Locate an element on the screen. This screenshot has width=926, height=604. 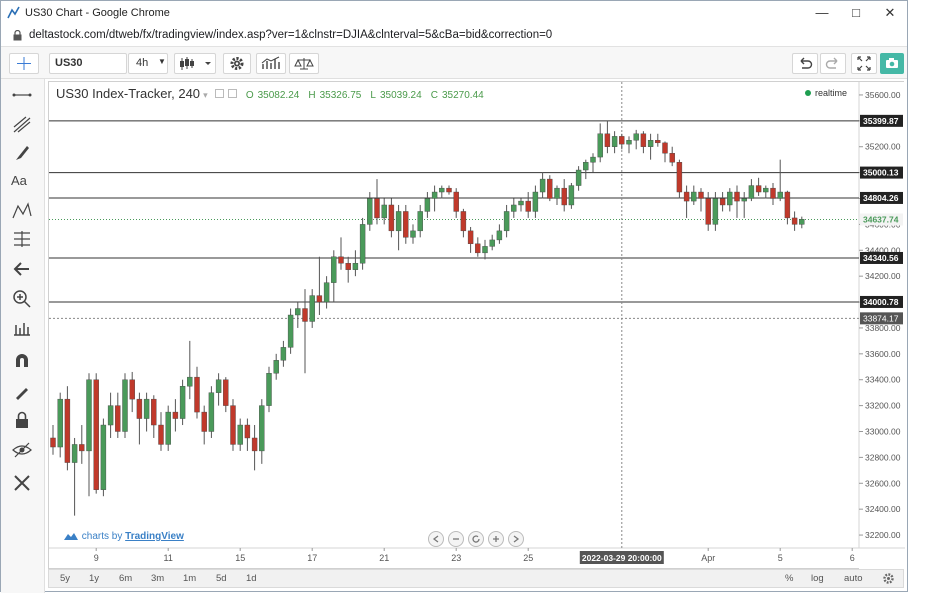
chevron-left-icon is located at coordinates (436, 539).